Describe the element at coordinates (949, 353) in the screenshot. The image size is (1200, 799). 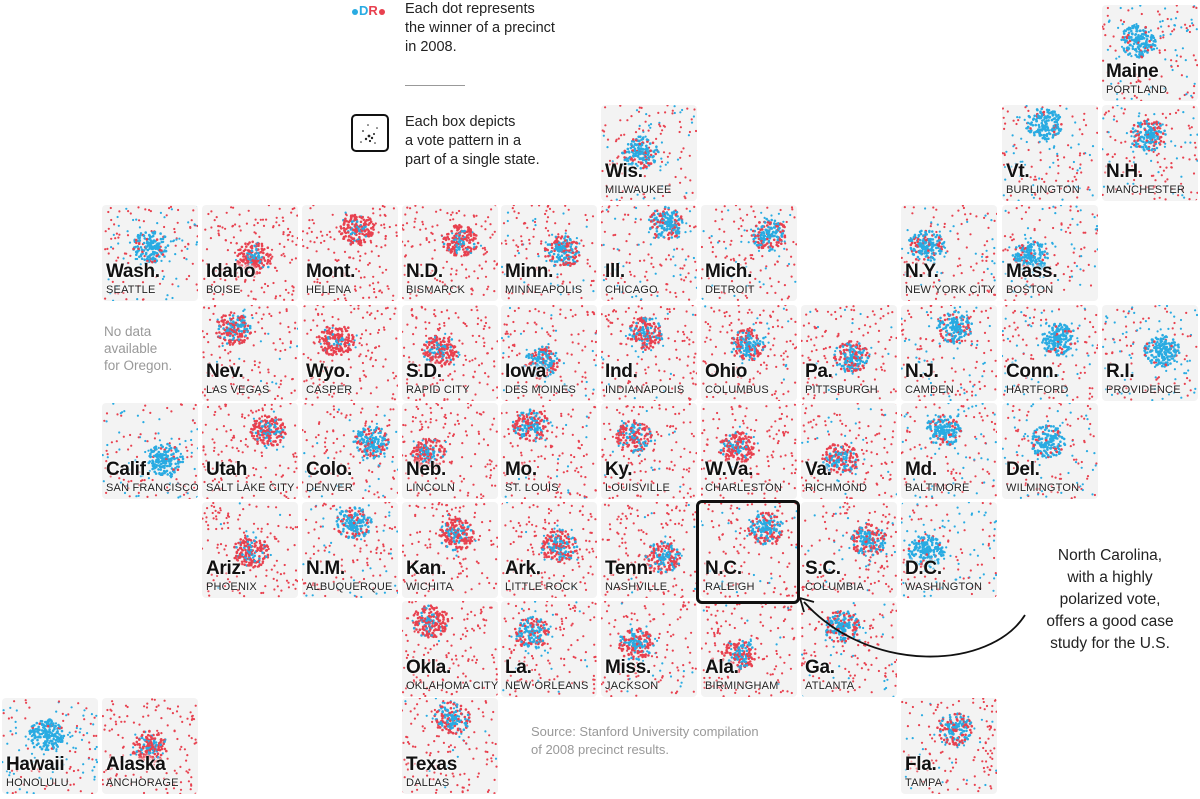
I see `state-tile: N.J. CAMDEN` at that location.